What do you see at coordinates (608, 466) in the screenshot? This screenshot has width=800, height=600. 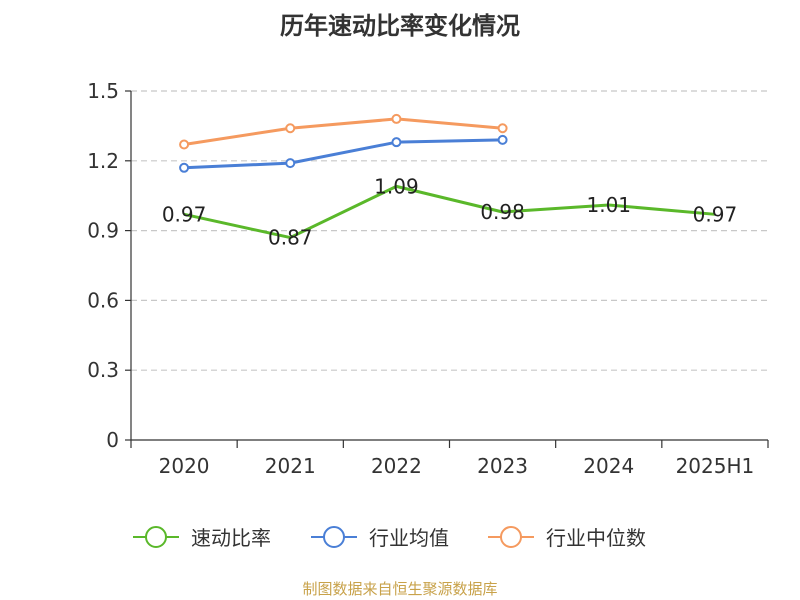 I see `x-tick-label: 2024` at bounding box center [608, 466].